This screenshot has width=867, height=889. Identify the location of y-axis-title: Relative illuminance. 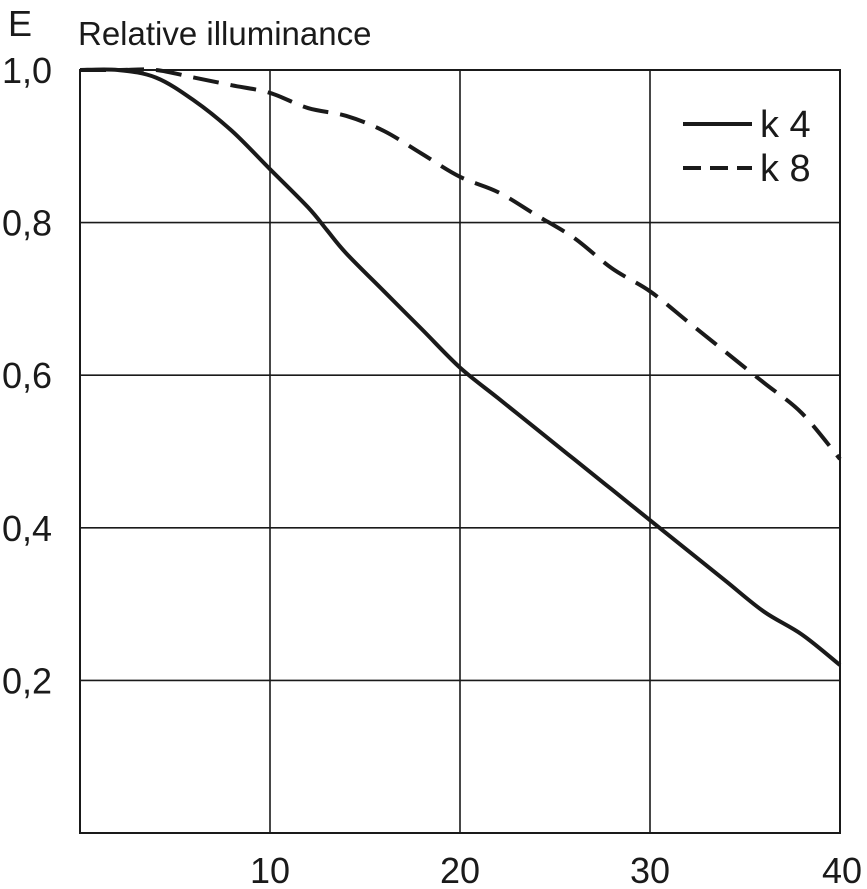
(224, 33).